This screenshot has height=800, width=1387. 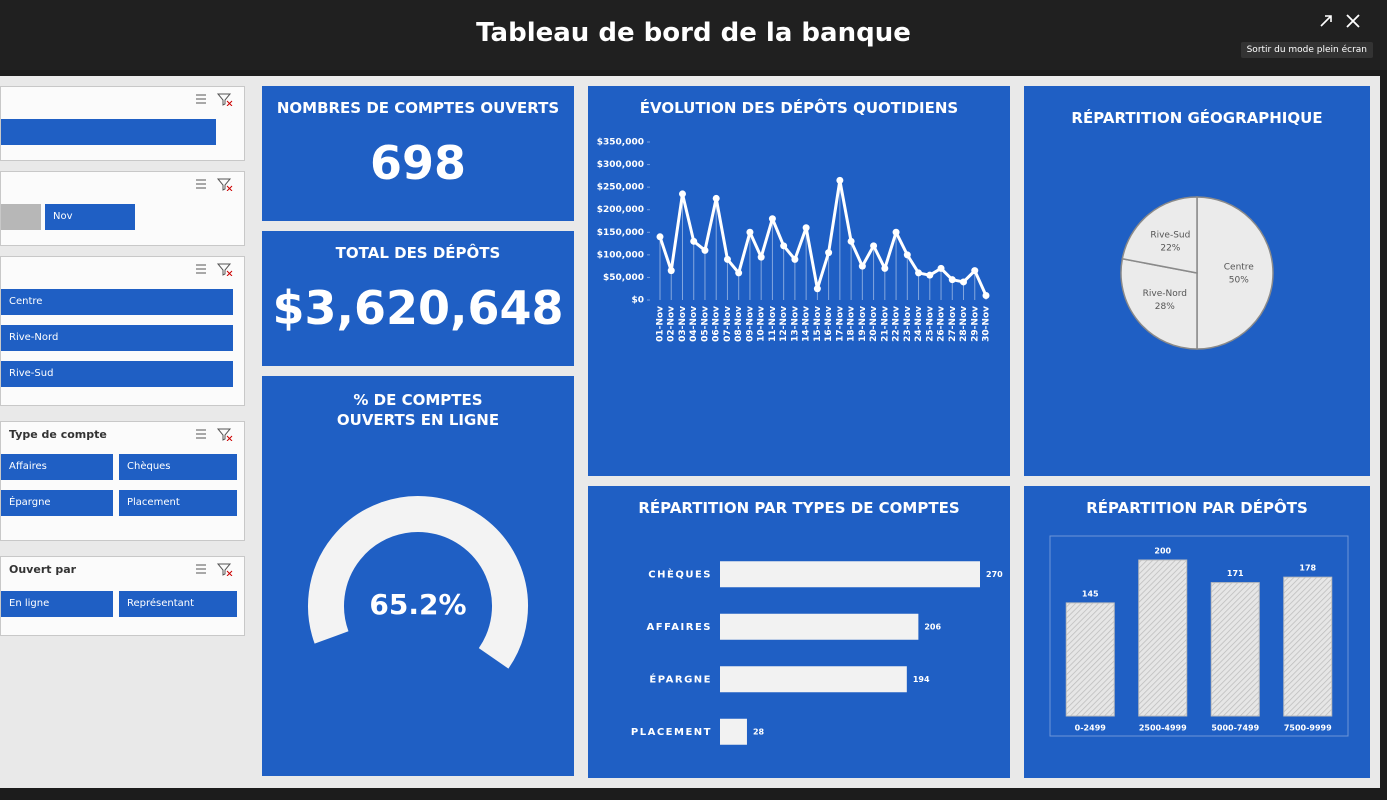 I want to click on slicer-header, so click(x=122, y=99).